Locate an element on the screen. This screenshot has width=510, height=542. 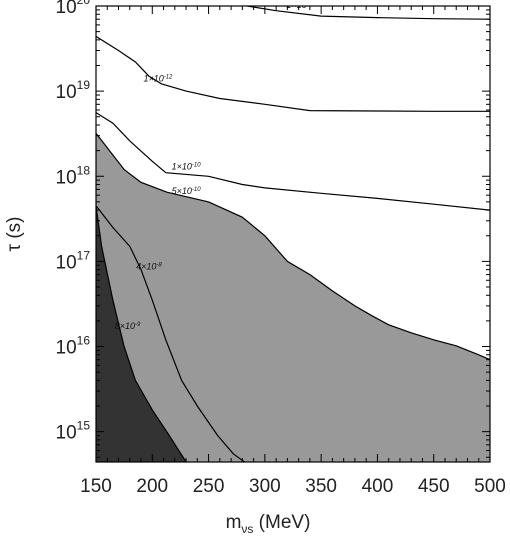
contour-label-base: 5×10 is located at coordinates (182, 191).